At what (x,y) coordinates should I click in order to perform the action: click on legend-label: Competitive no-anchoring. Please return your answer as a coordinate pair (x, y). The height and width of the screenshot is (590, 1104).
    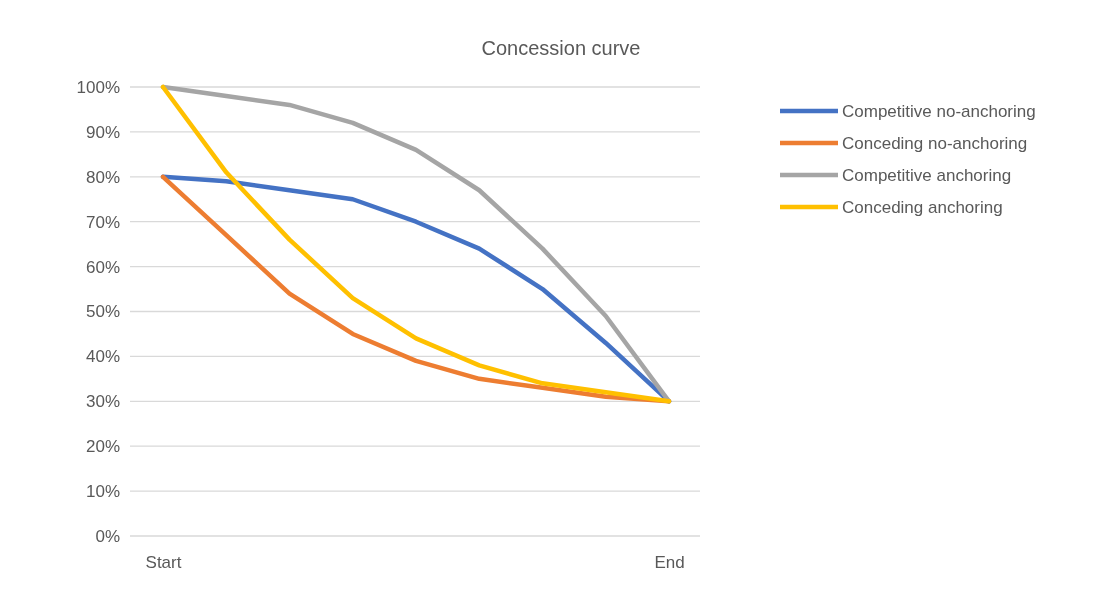
    Looking at the image, I should click on (939, 111).